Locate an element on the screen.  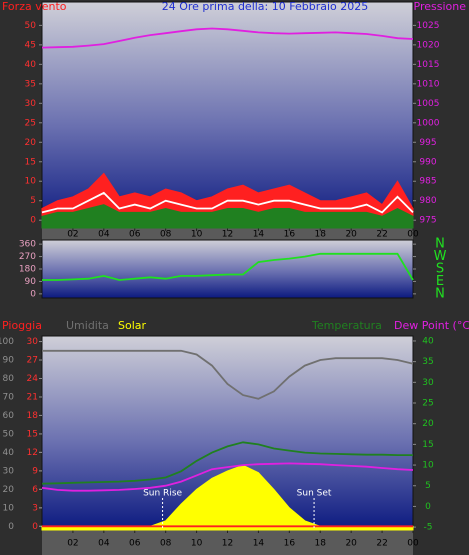
legend-label: Umidita is located at coordinates (87, 325).